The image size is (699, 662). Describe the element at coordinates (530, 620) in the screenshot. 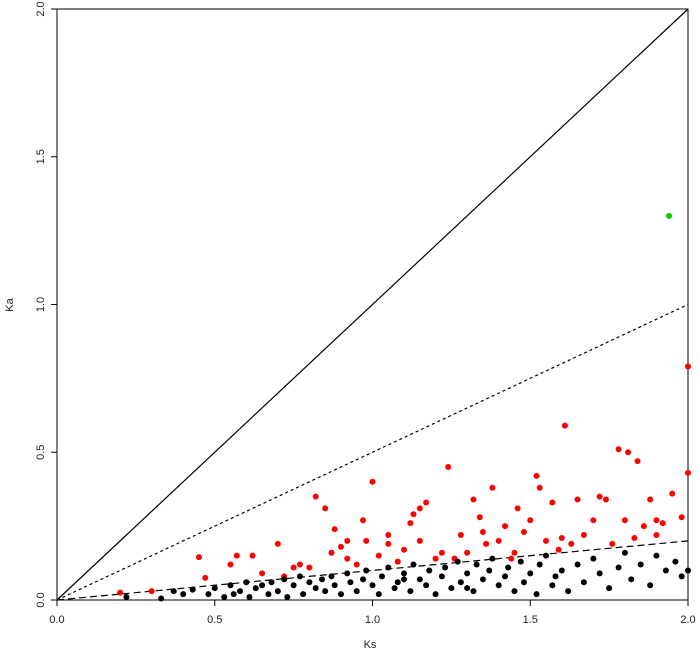

I see `x-tick-label: 1.5` at that location.